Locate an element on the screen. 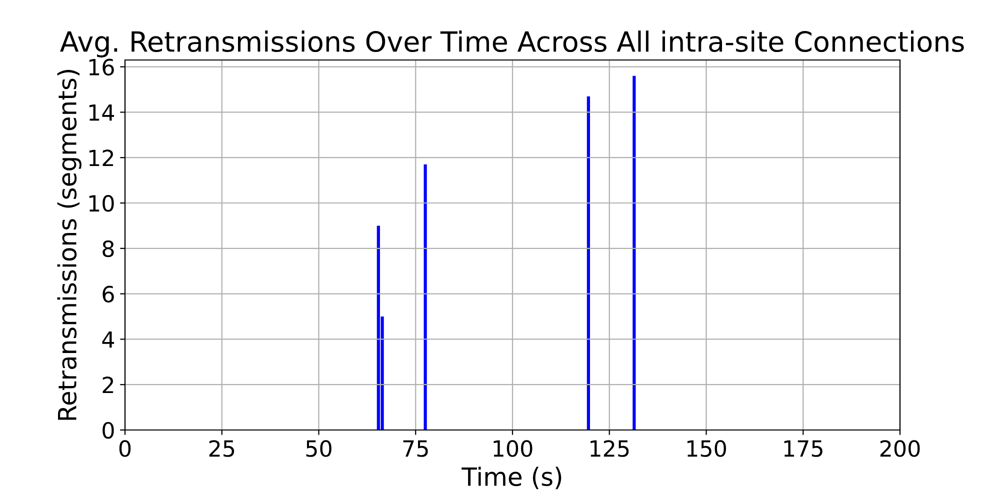 Image resolution: width=1000 pixels, height=500 pixels. y-tick-label: 10 is located at coordinates (101, 203).